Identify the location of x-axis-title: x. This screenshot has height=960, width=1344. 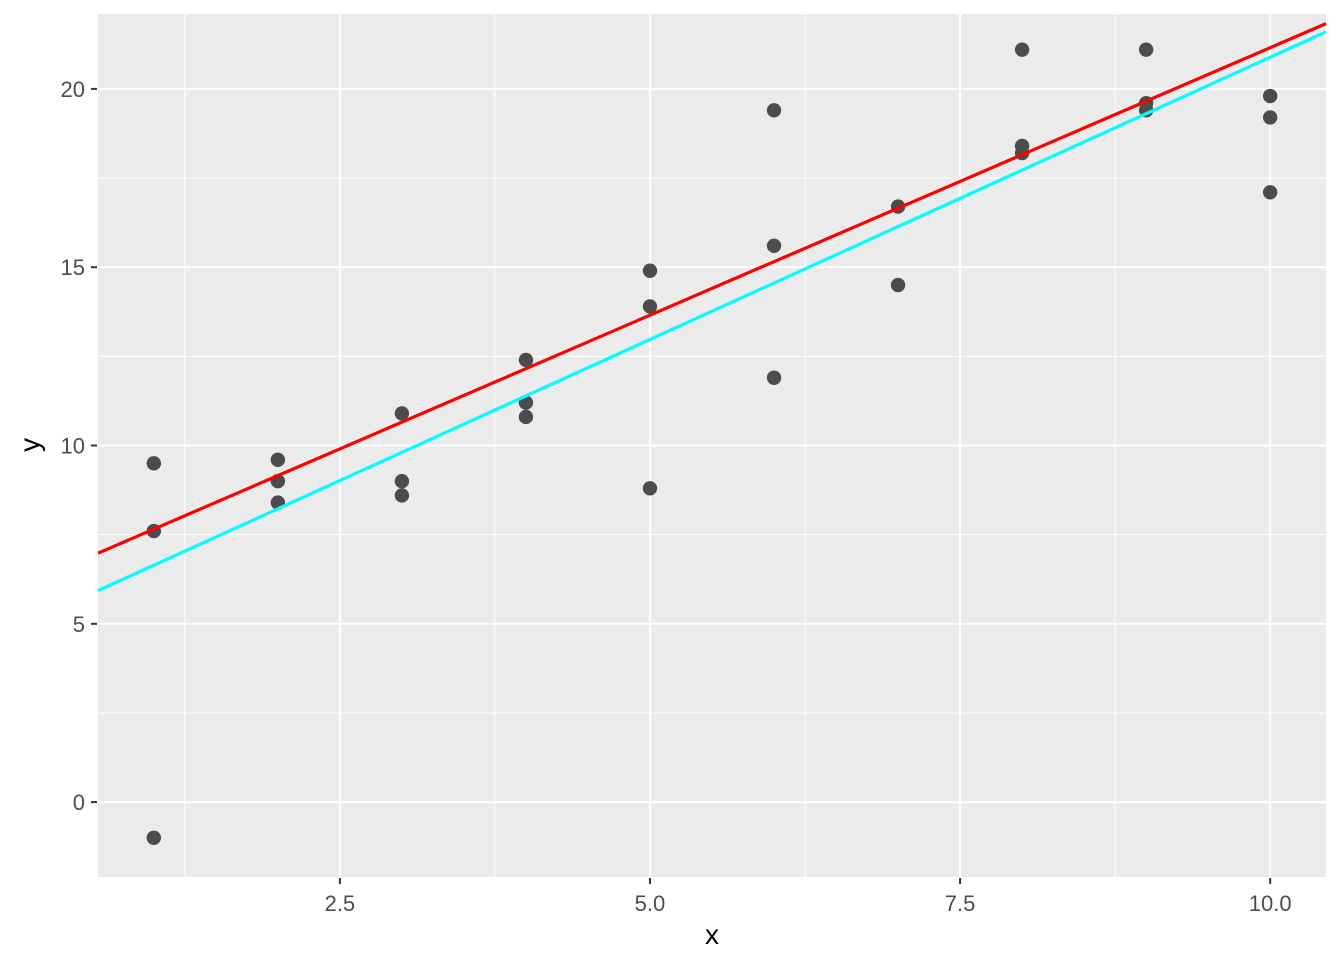
(712, 934).